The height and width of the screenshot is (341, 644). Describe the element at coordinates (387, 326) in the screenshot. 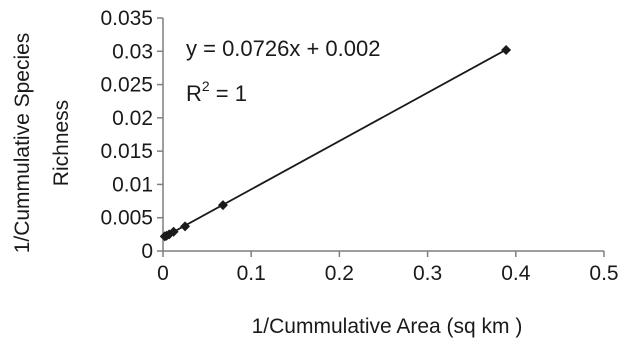

I see `x-axis-title: 1/Cummulative Area (sq km )` at that location.